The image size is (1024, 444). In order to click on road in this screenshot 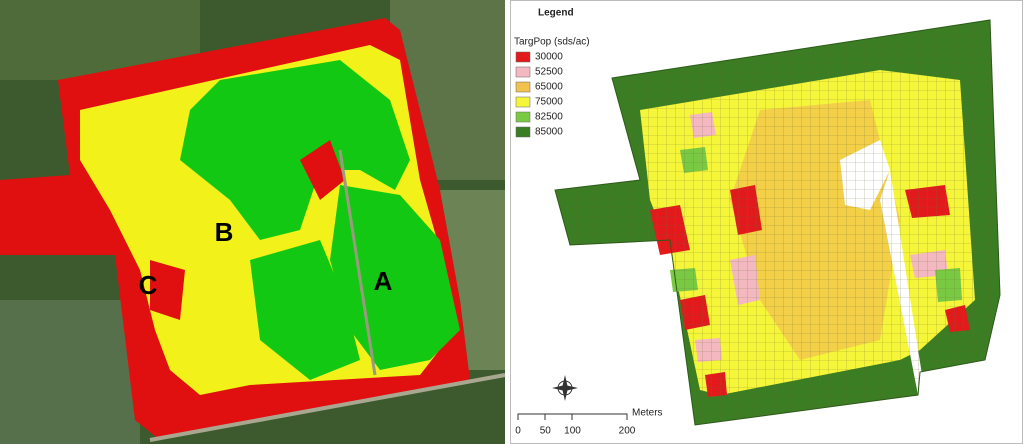, I will do `click(327, 407)`.